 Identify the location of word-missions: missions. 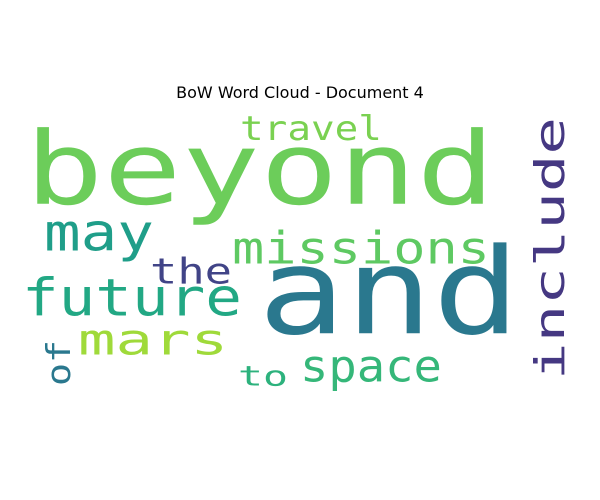
(361, 248).